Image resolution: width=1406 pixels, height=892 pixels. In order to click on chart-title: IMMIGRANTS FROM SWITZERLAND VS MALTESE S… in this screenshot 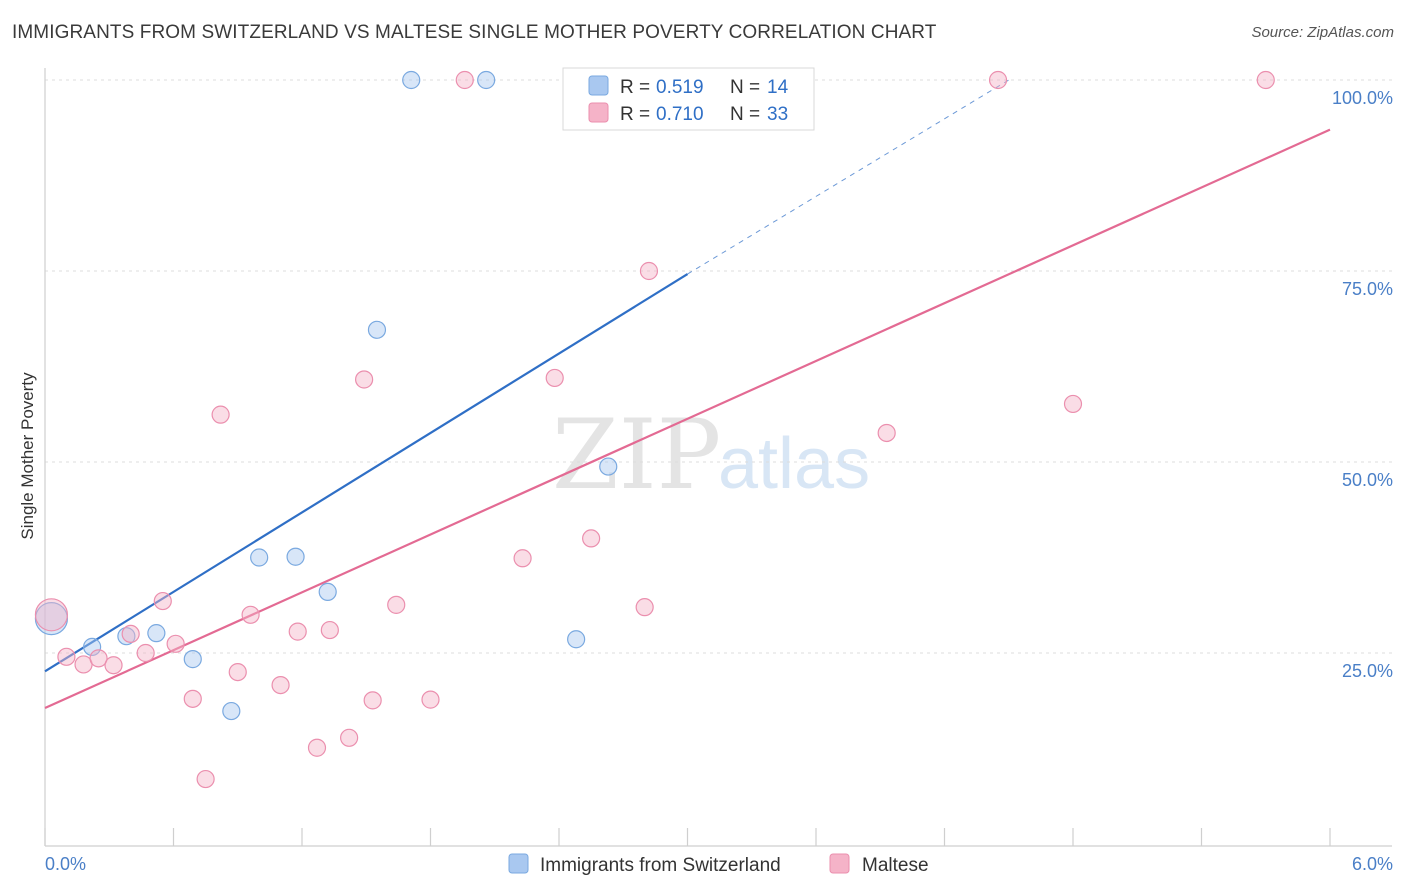, I will do `click(474, 32)`.